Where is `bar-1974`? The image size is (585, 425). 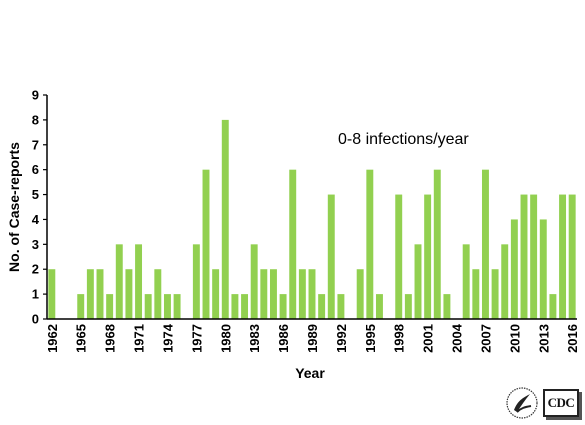
bar-1974 is located at coordinates (167, 306).